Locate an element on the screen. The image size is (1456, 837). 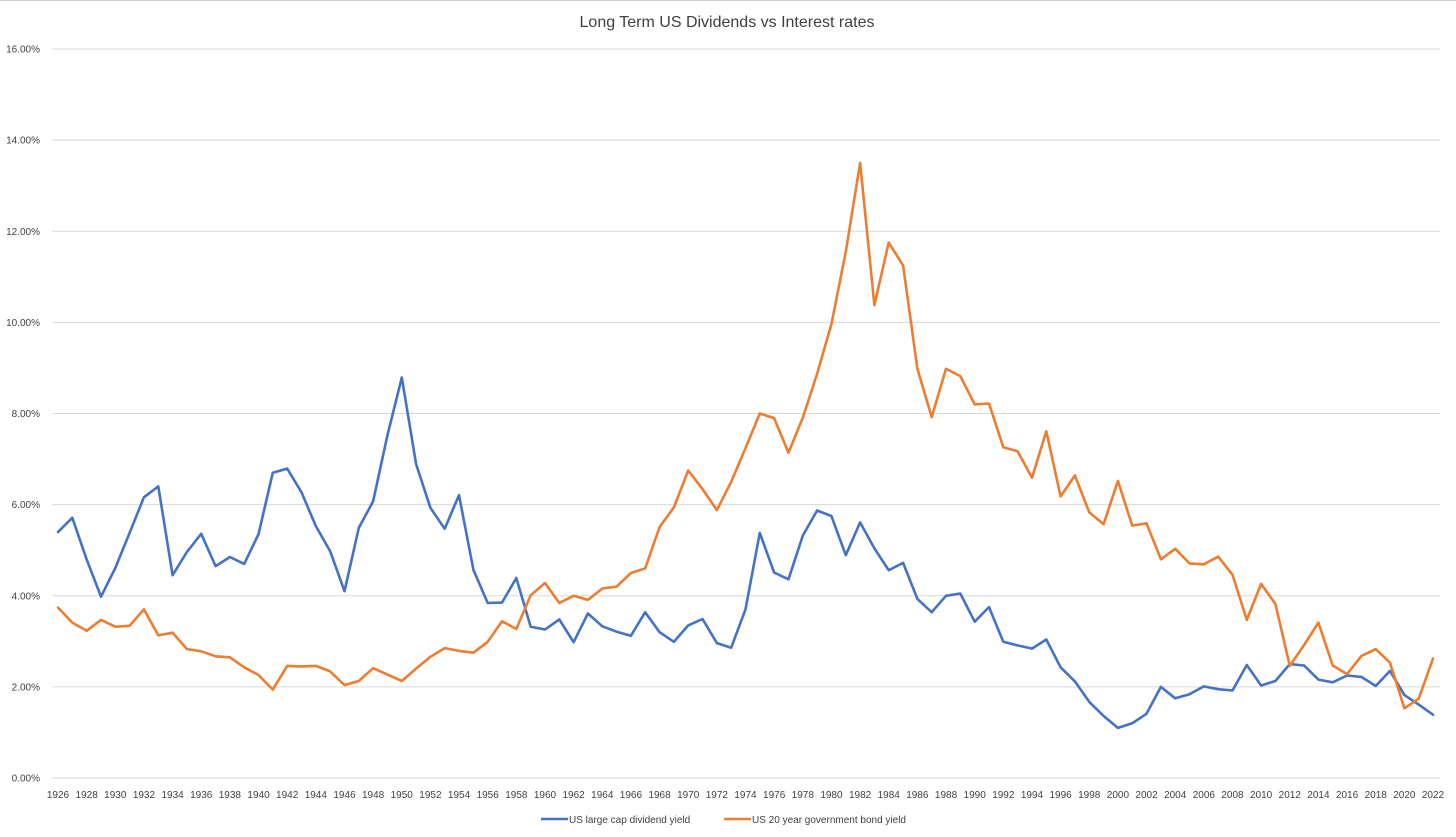
legend-item: US large cap dividend yield is located at coordinates (615, 820).